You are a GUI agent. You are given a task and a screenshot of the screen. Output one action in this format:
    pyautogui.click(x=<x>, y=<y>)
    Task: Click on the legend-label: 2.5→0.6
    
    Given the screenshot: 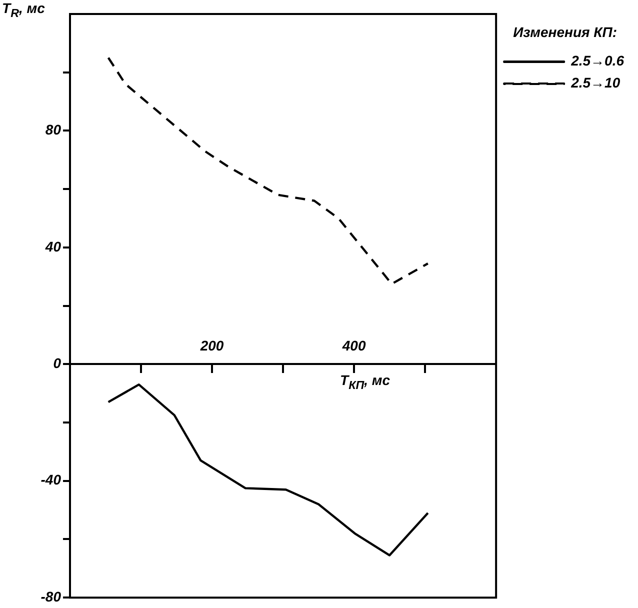 What is the action you would take?
    pyautogui.click(x=597, y=60)
    